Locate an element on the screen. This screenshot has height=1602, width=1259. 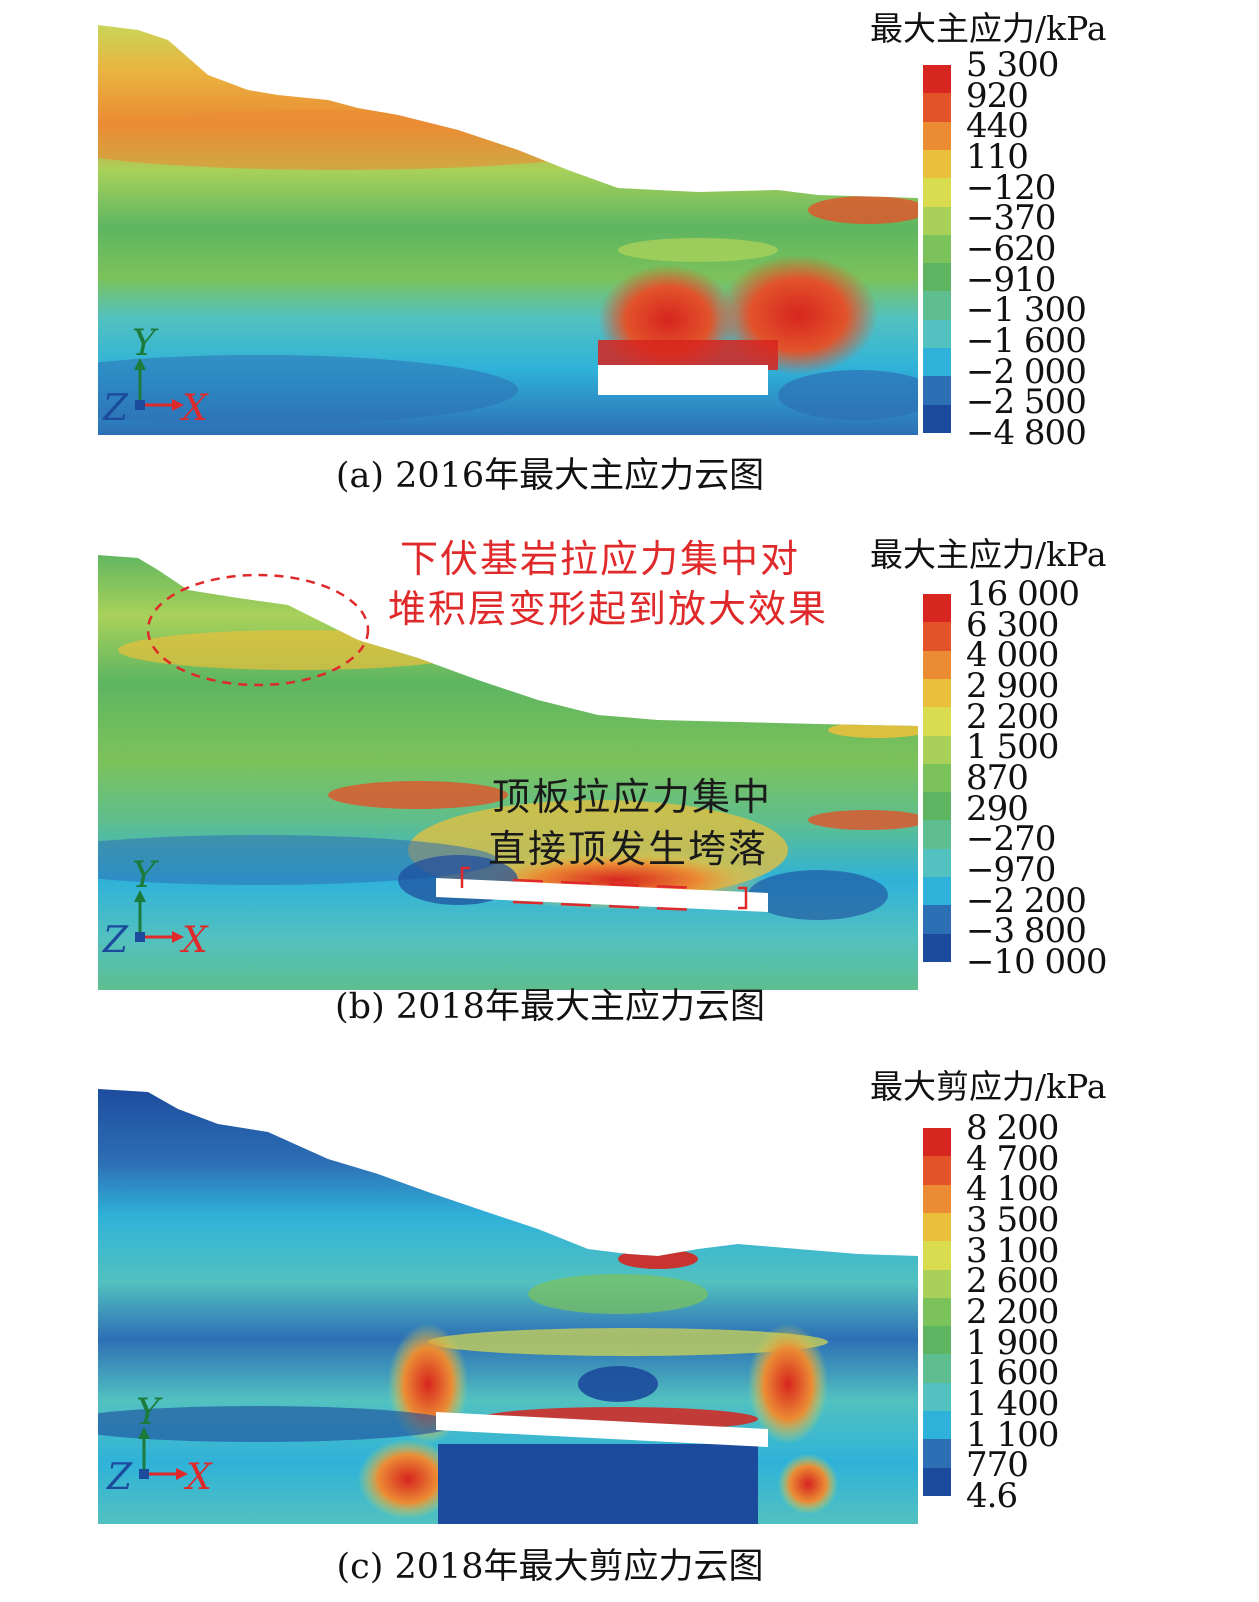
tick: 4.6 is located at coordinates (992, 1496).